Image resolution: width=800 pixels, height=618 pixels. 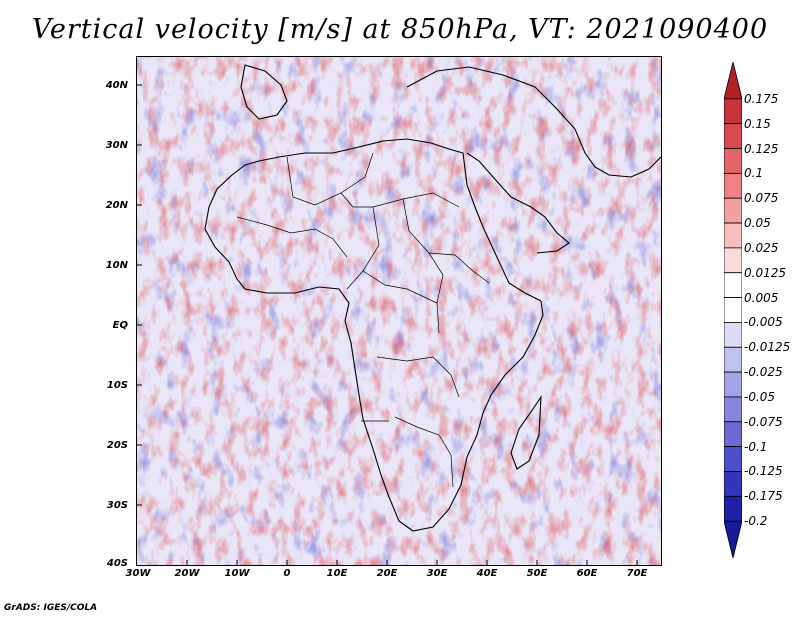 I want to click on lat-tick-label: 10N, so click(x=116, y=265).